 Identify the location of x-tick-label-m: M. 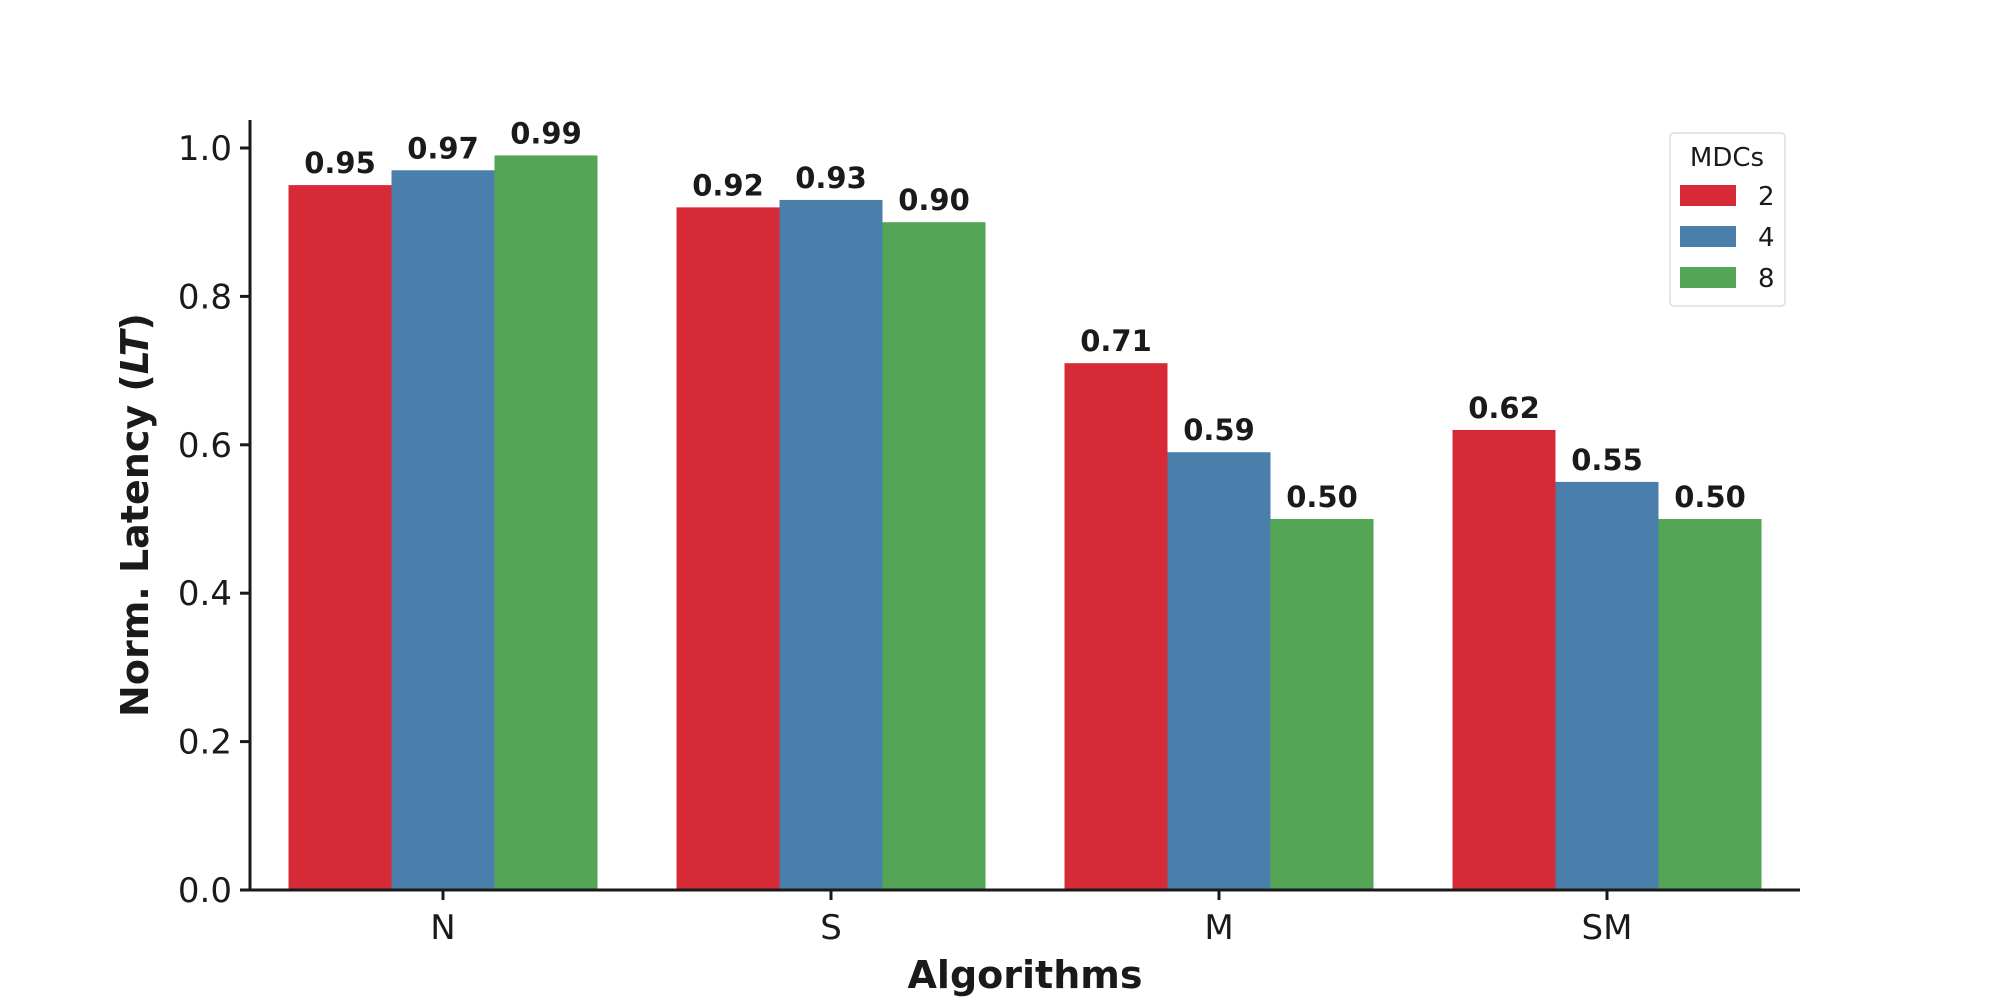
(1218, 928).